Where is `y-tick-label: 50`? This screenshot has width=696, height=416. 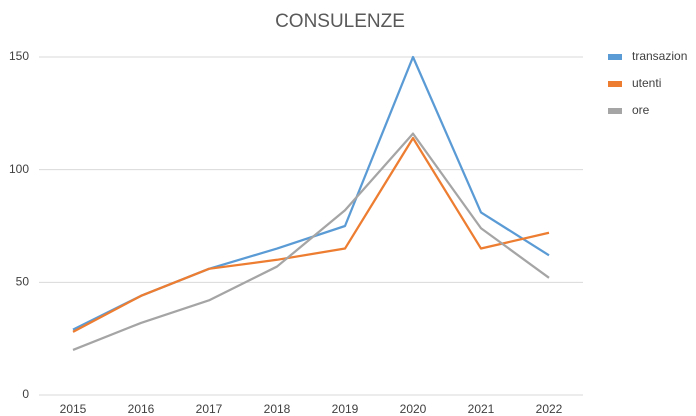 y-tick-label: 50 is located at coordinates (23, 282).